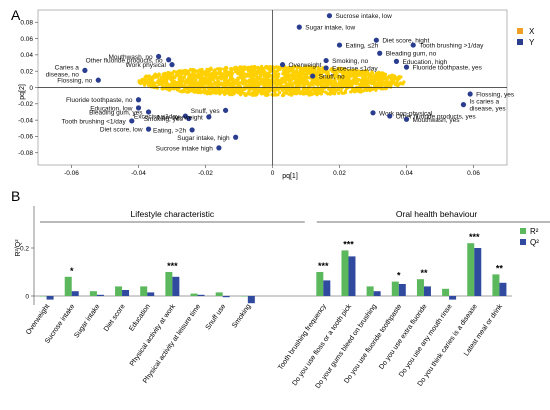 The height and width of the screenshot is (410, 550). What do you see at coordinates (451, 46) in the screenshot?
I see `point-label: Tooth brushing >1/day` at bounding box center [451, 46].